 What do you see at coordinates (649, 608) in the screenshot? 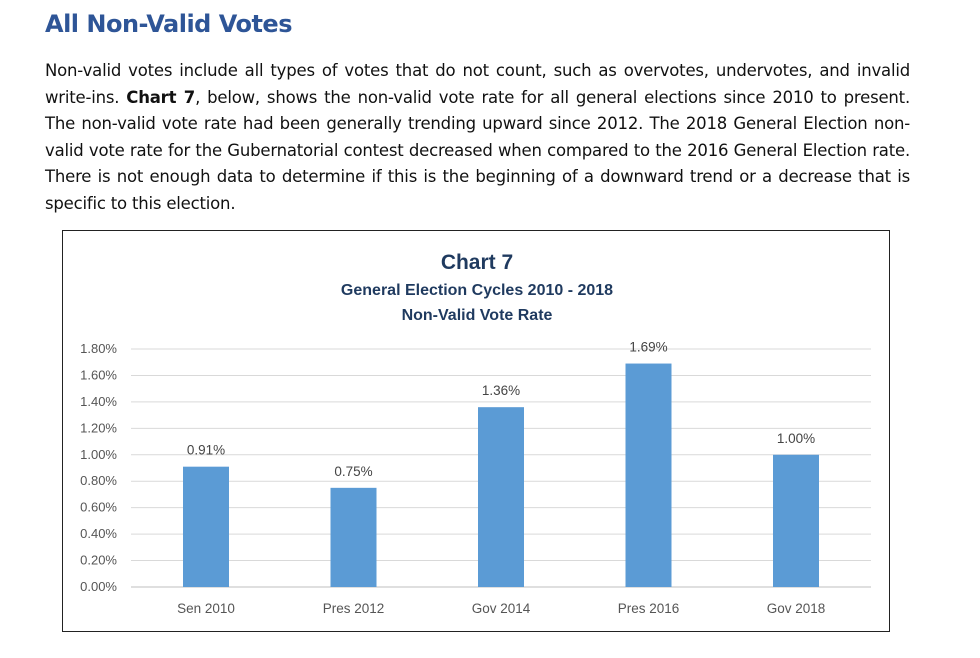
I see `x-tick-label: Pres 2016` at bounding box center [649, 608].